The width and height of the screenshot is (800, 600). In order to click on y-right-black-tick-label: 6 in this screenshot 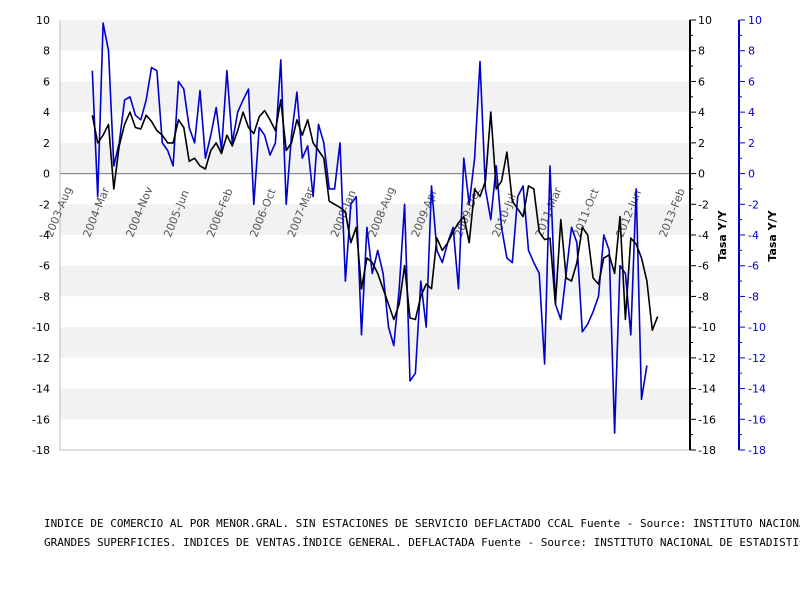, I will do `click(701, 81)`.